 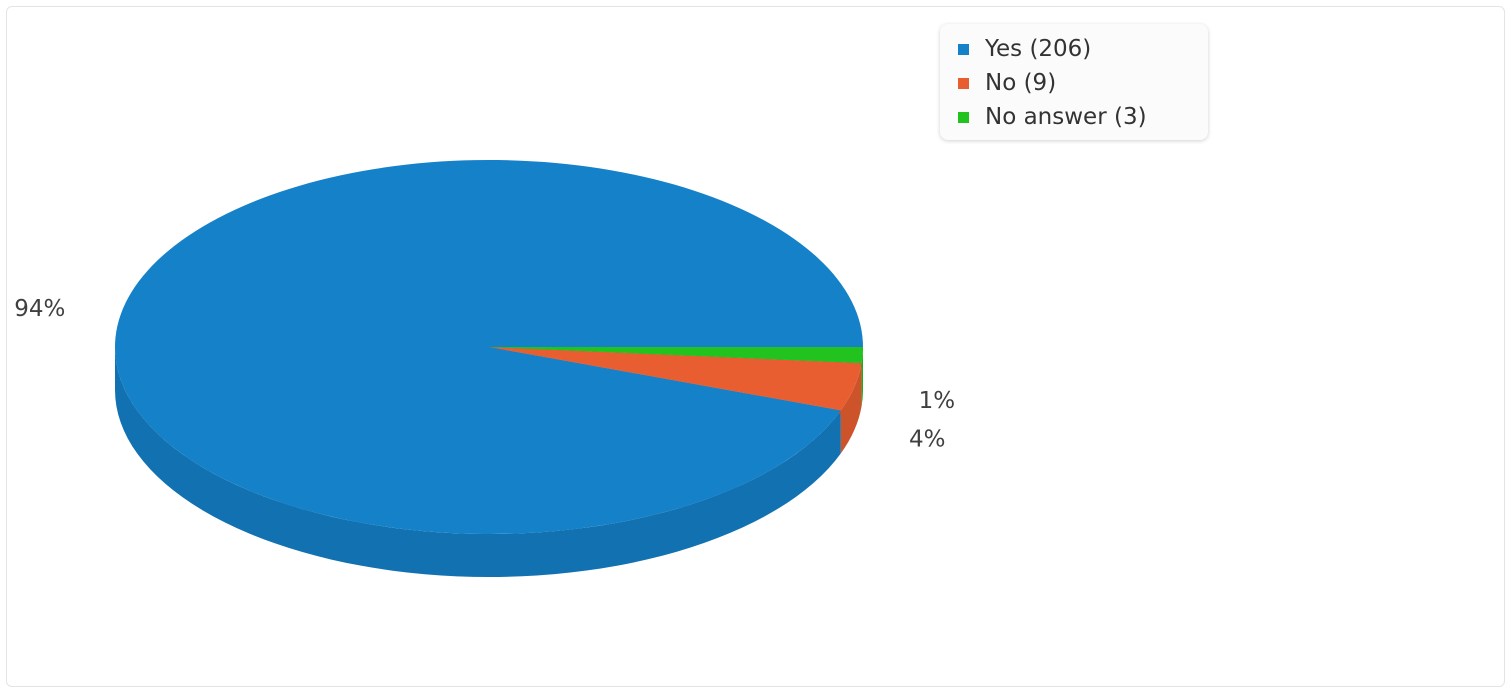 What do you see at coordinates (1083, 83) in the screenshot?
I see `legend-item-no: No (9)` at bounding box center [1083, 83].